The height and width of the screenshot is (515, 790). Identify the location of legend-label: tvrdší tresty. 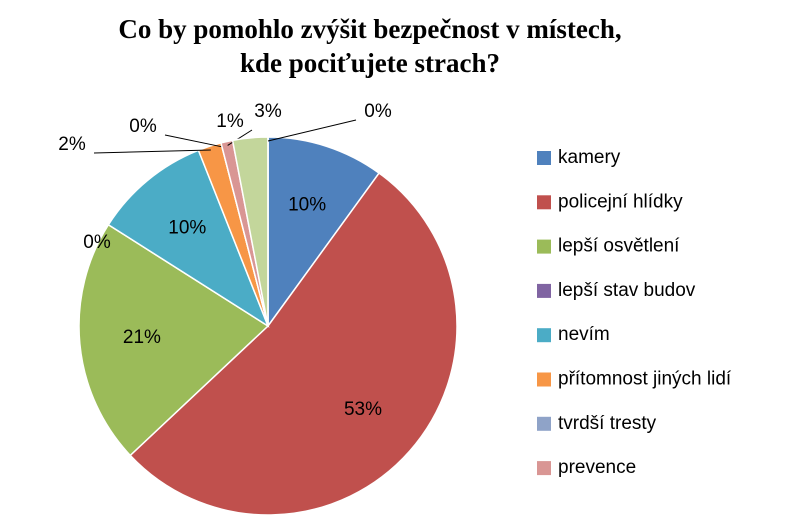
(607, 423).